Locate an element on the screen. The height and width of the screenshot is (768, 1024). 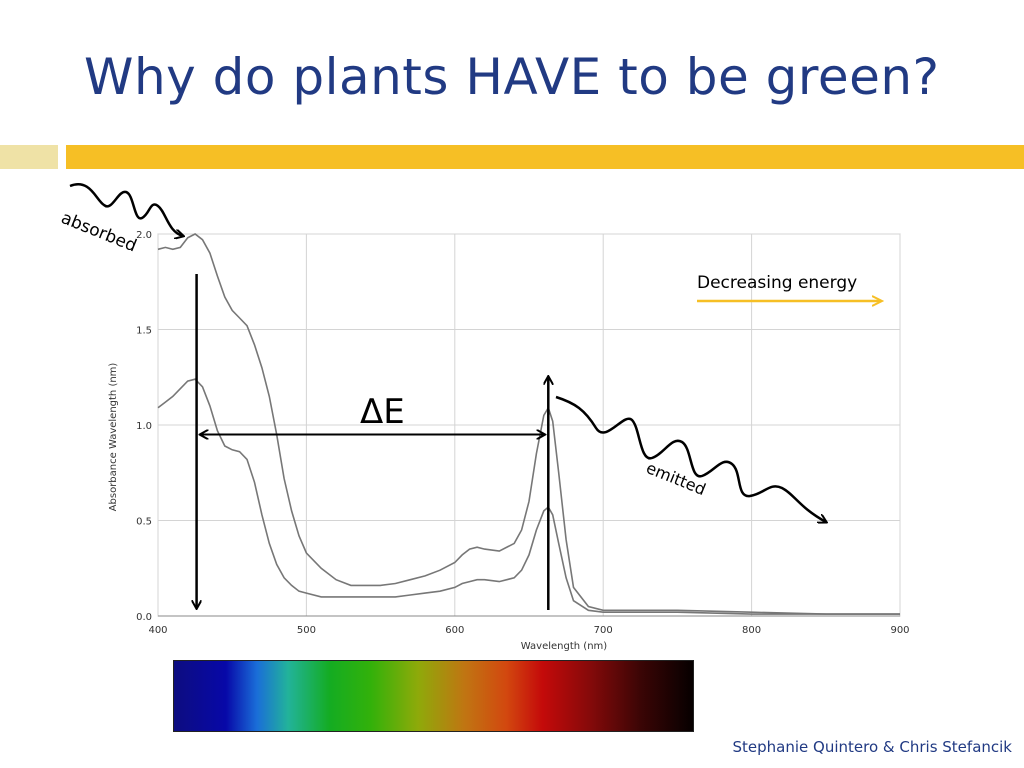
y-tick-label: 1.5 is located at coordinates (144, 331).